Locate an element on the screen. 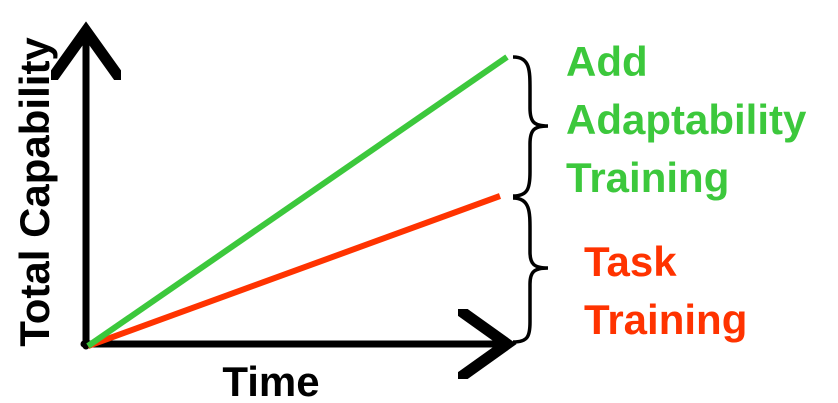 The height and width of the screenshot is (403, 838). adaptability-brace is located at coordinates (530, 126).